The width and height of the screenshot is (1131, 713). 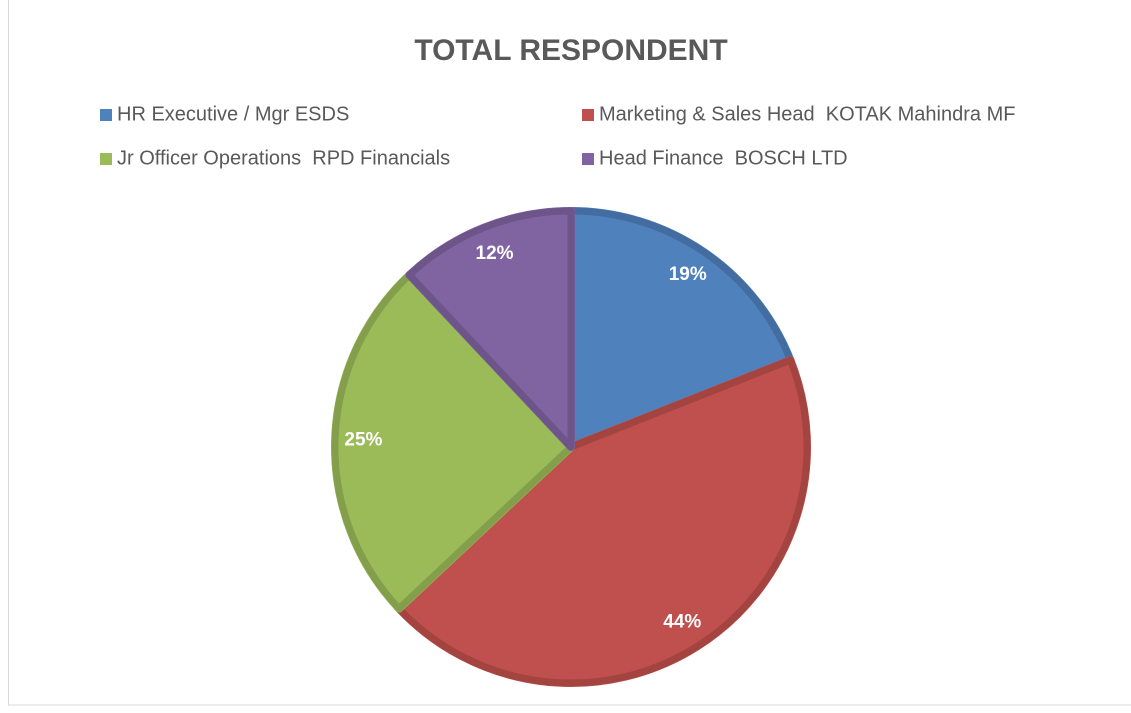 What do you see at coordinates (233, 114) in the screenshot?
I see `legend-label: HR Executive / Mgr ESDS` at bounding box center [233, 114].